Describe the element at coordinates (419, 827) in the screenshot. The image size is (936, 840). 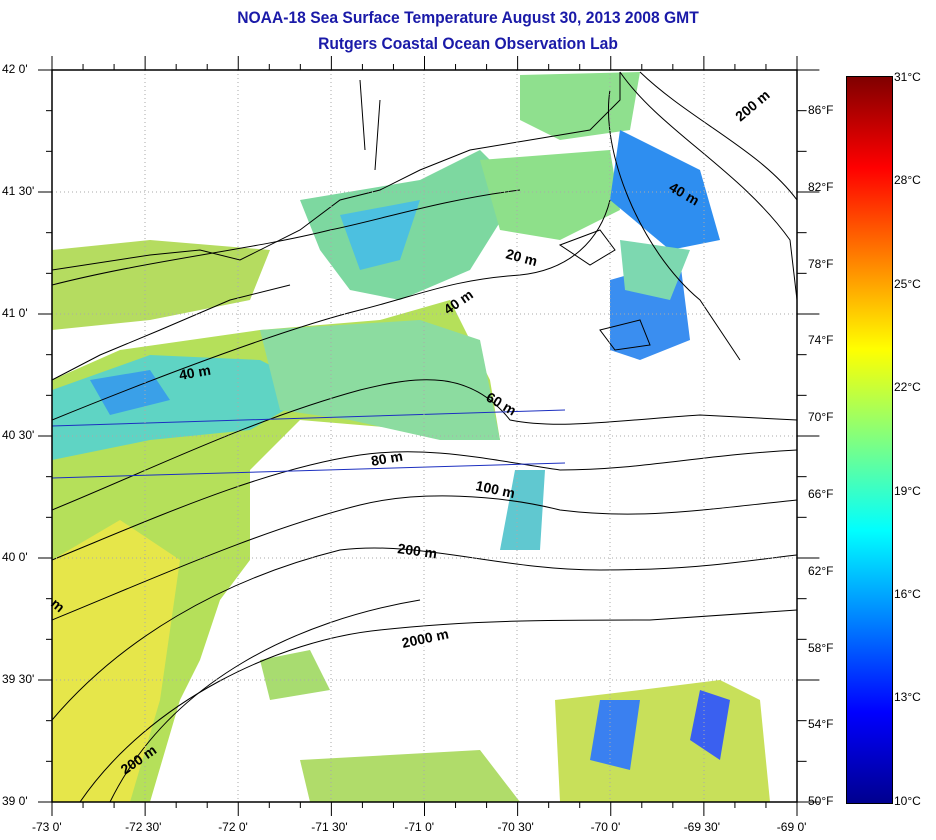
I see `longitude-label: -71 0'` at that location.